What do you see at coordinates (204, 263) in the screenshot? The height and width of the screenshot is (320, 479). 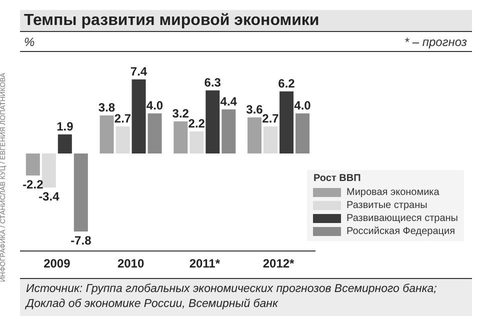 I see `x-tick-label: 2011*` at bounding box center [204, 263].